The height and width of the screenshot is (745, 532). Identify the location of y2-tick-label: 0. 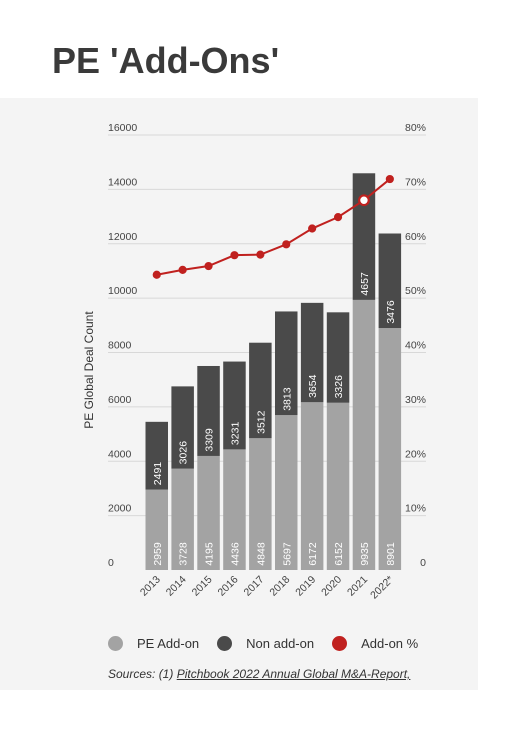
(423, 563).